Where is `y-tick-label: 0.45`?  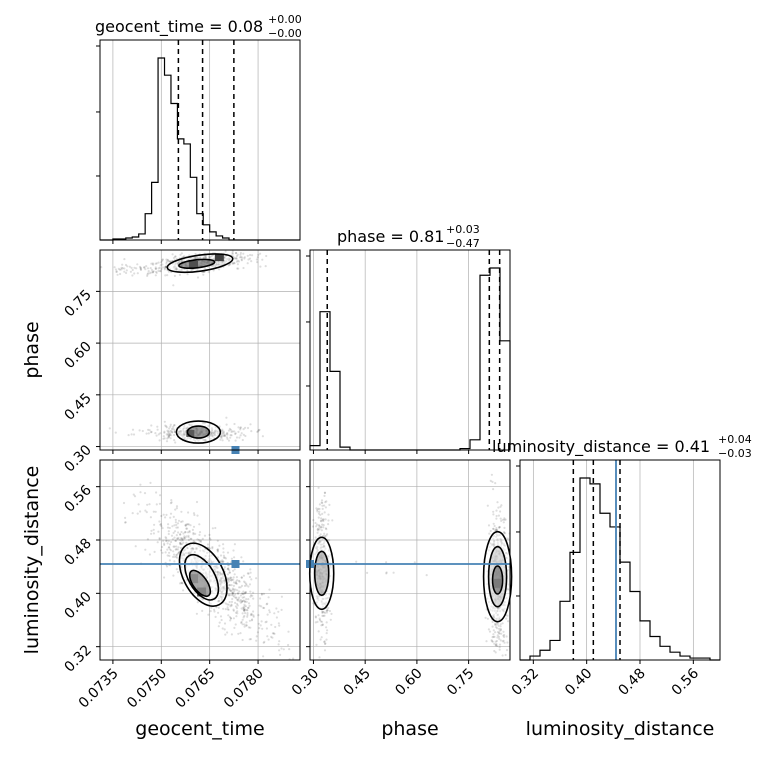
y-tick-label: 0.45 is located at coordinates (77, 406).